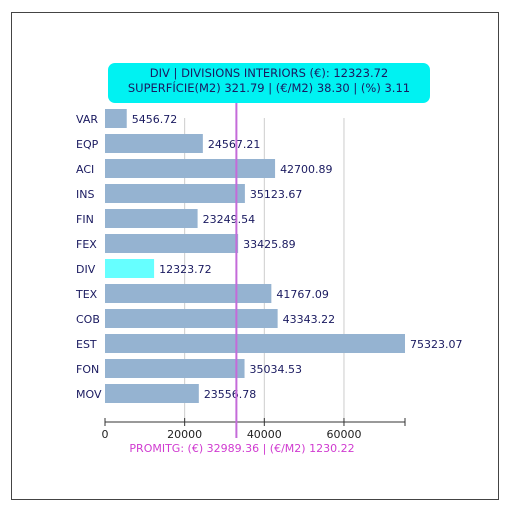 Image resolution: width=512 pixels, height=512 pixels. Describe the element at coordinates (175, 368) in the screenshot. I see `bar-fon` at that location.